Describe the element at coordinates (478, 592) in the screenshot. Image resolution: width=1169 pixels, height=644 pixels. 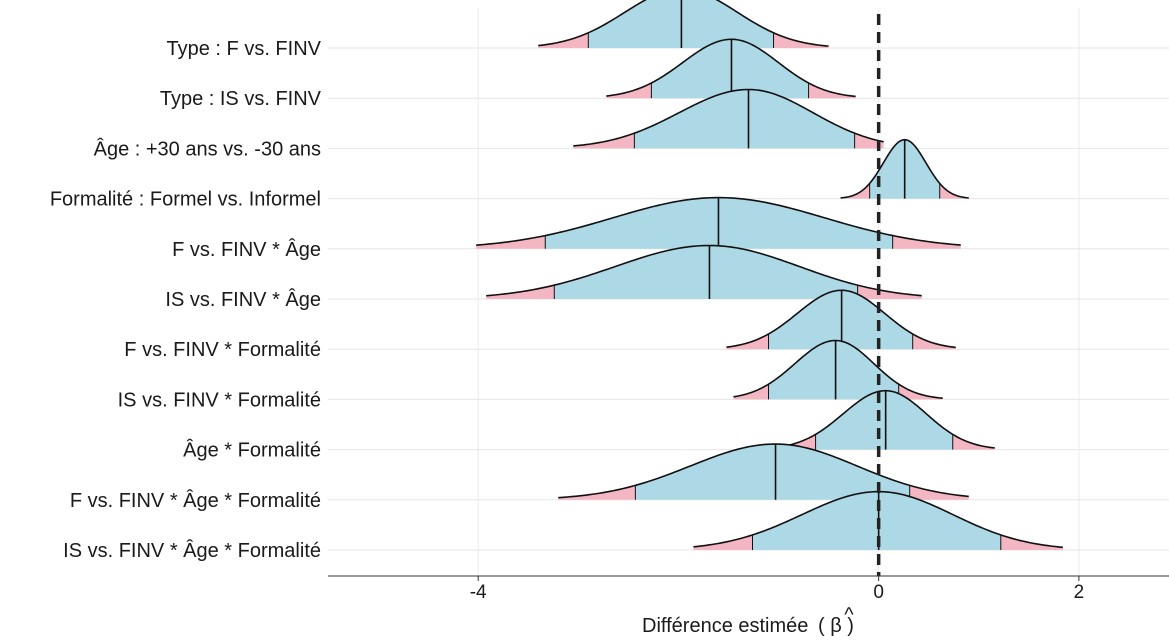
I see `x-tick-label: -4` at that location.